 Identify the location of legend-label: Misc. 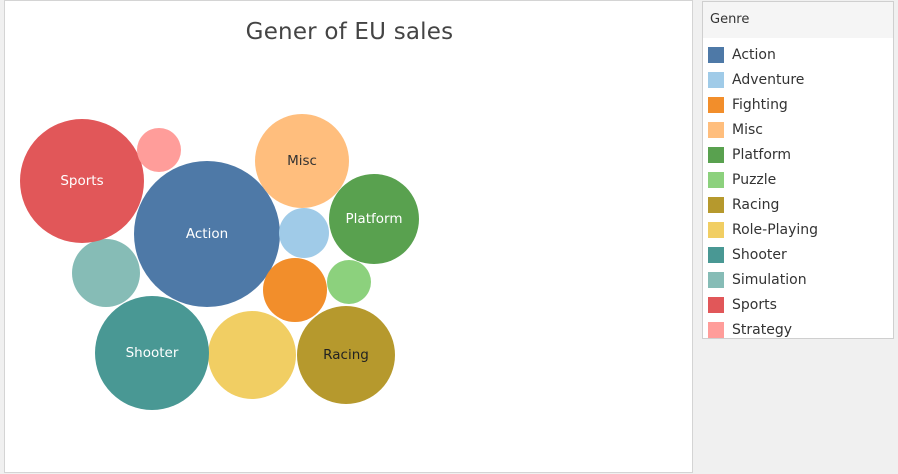
(747, 129).